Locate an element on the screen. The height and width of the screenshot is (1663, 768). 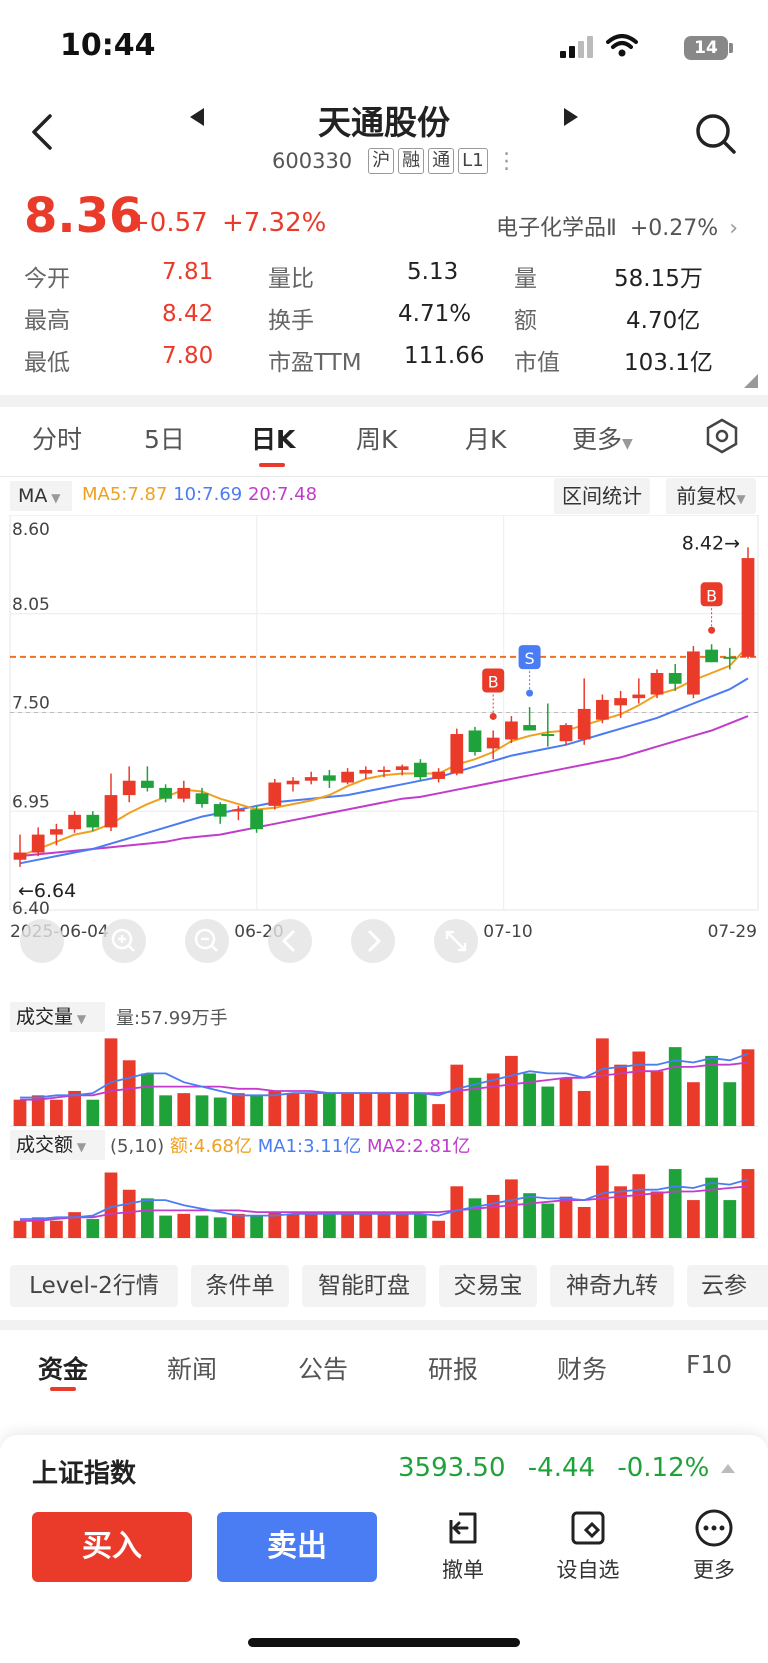
more-action: 更多 is located at coordinates (714, 1546).